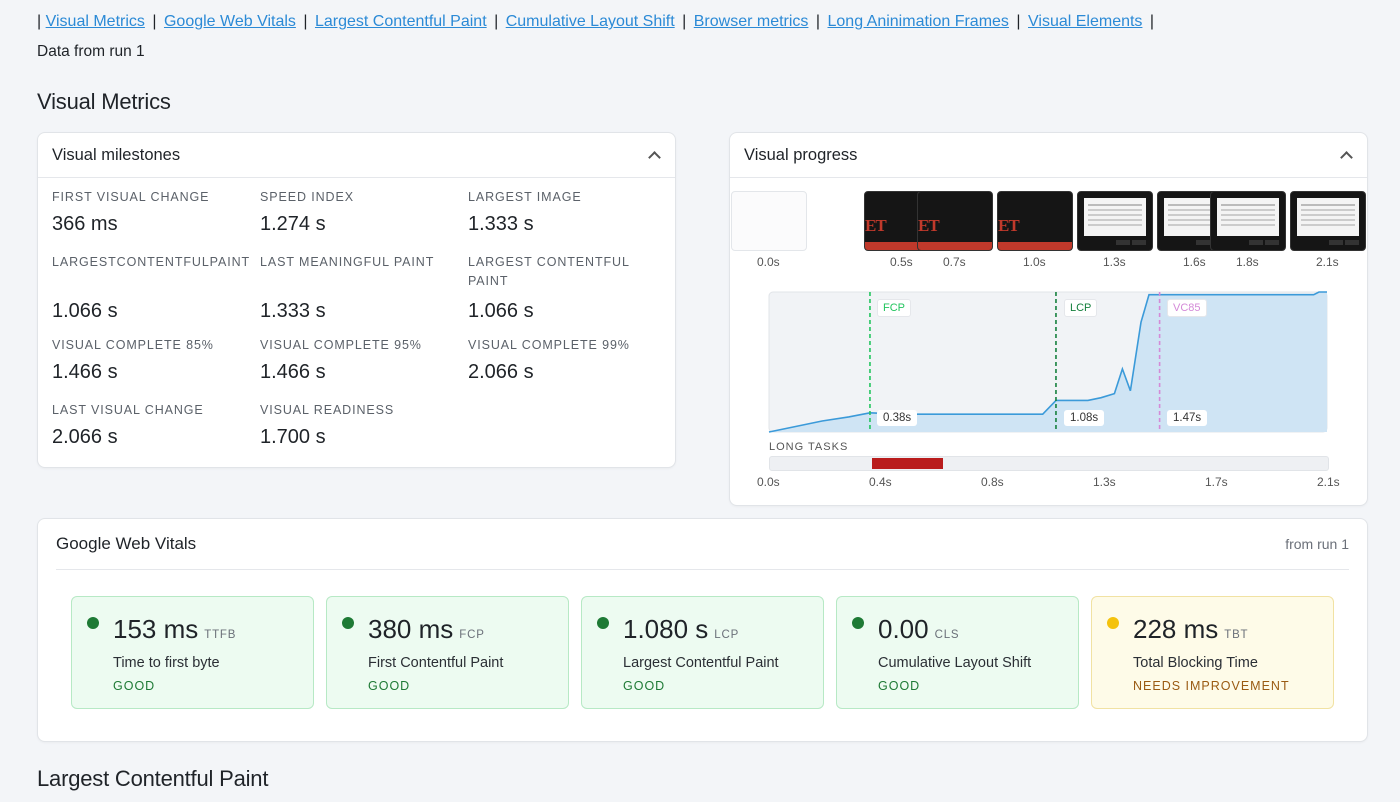  I want to click on marker-tag-vc85: VC85, so click(1187, 308).